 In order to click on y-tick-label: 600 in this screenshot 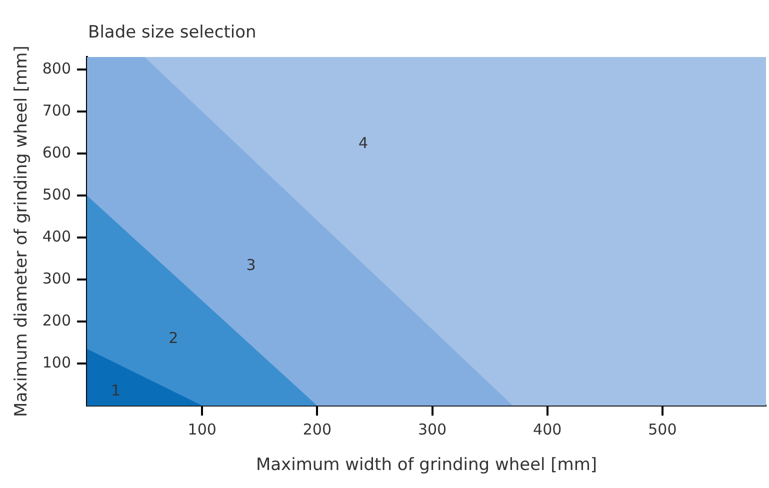, I will do `click(57, 152)`.